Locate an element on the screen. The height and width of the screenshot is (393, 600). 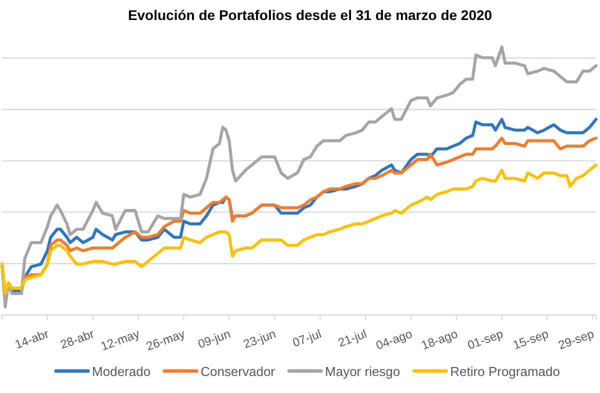
x-tick-label: 01-sep is located at coordinates (486, 339).